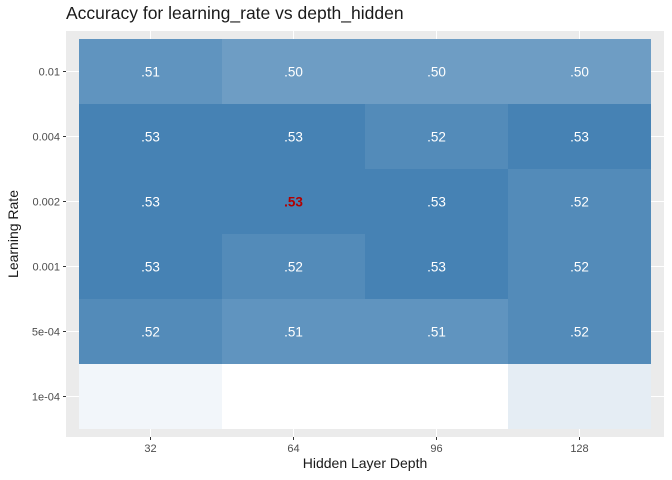 Image resolution: width=672 pixels, height=480 pixels. What do you see at coordinates (46, 203) in the screenshot?
I see `y-tick-label: 0.002` at bounding box center [46, 203].